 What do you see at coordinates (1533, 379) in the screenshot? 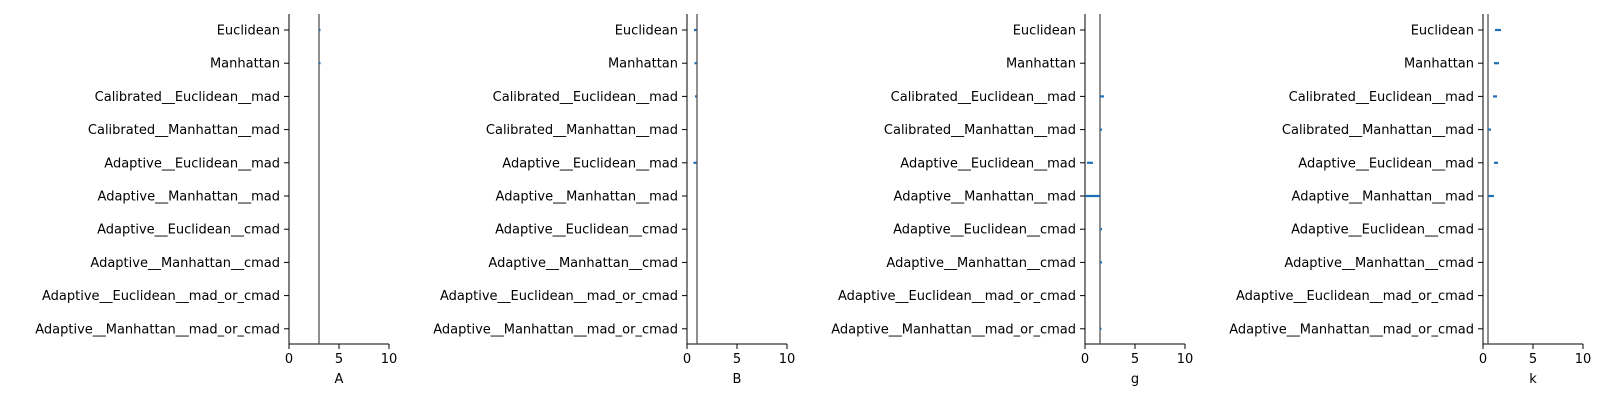
I see `x-axis-label: k` at bounding box center [1533, 379].